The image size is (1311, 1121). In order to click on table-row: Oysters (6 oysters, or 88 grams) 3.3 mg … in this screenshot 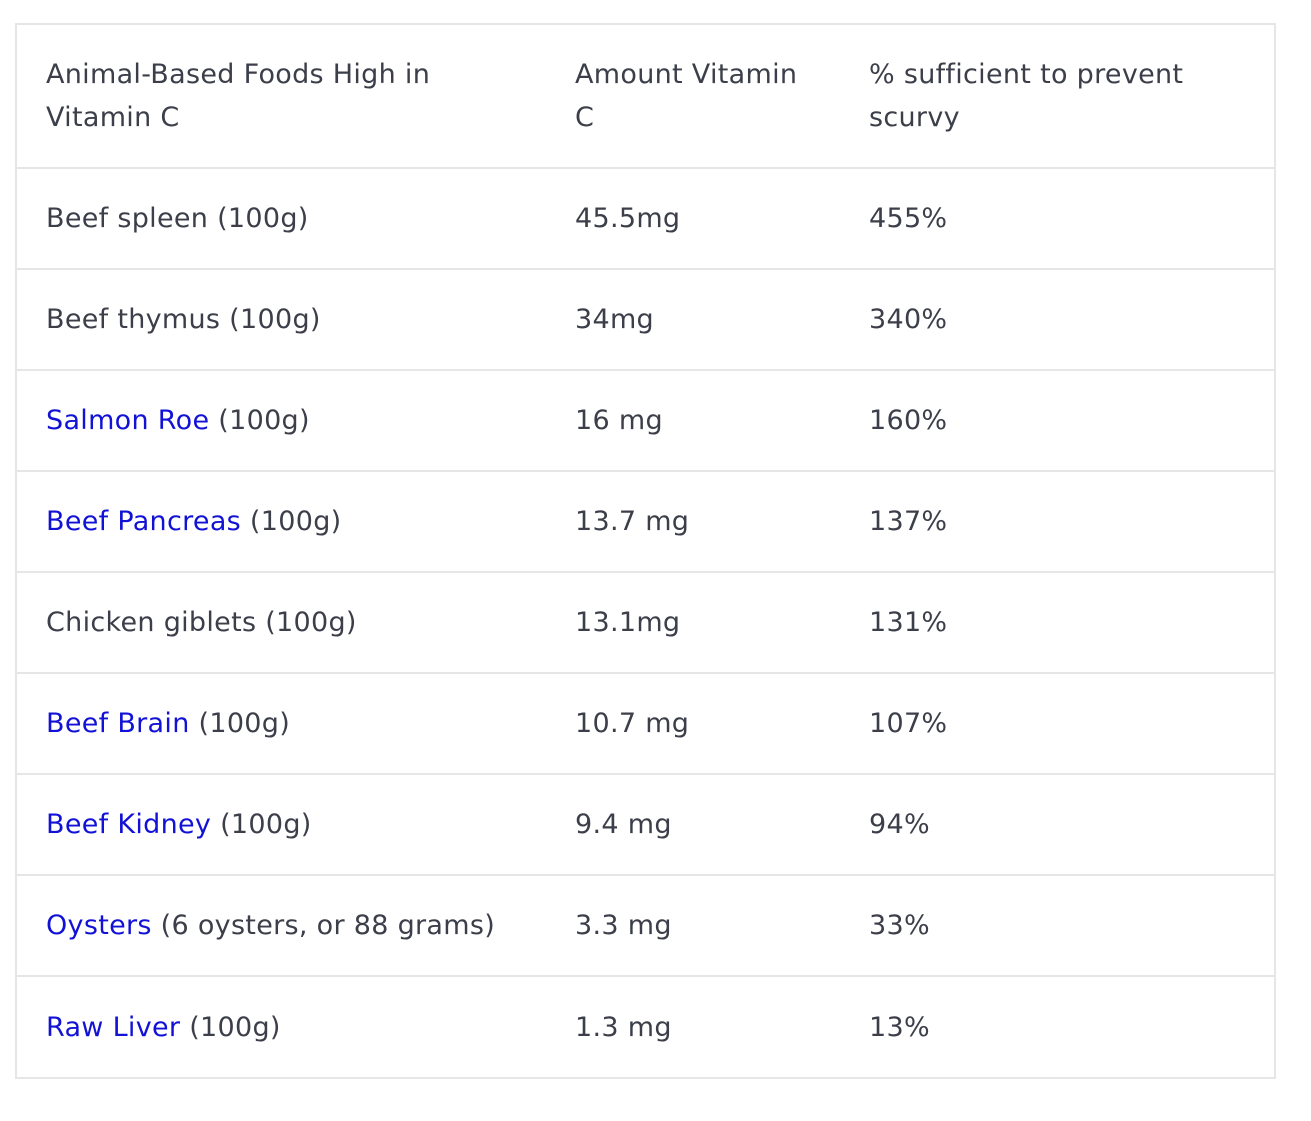, I will do `click(645, 925)`.